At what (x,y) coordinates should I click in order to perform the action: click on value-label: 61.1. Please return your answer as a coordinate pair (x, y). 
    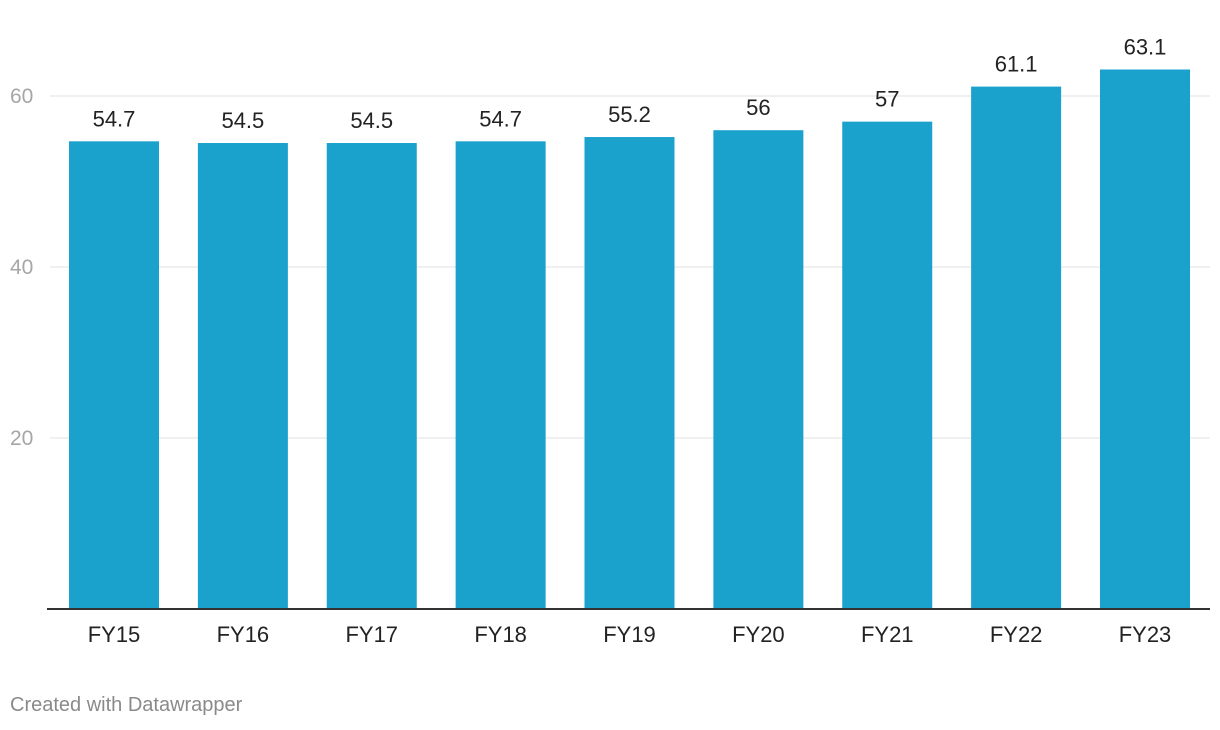
    Looking at the image, I should click on (1016, 64).